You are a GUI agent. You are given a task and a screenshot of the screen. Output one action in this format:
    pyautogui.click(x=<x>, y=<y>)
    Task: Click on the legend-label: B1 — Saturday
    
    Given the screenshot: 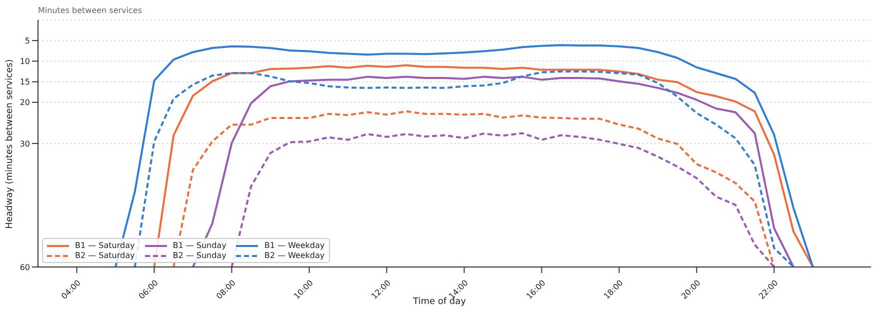 What is the action you would take?
    pyautogui.click(x=105, y=245)
    